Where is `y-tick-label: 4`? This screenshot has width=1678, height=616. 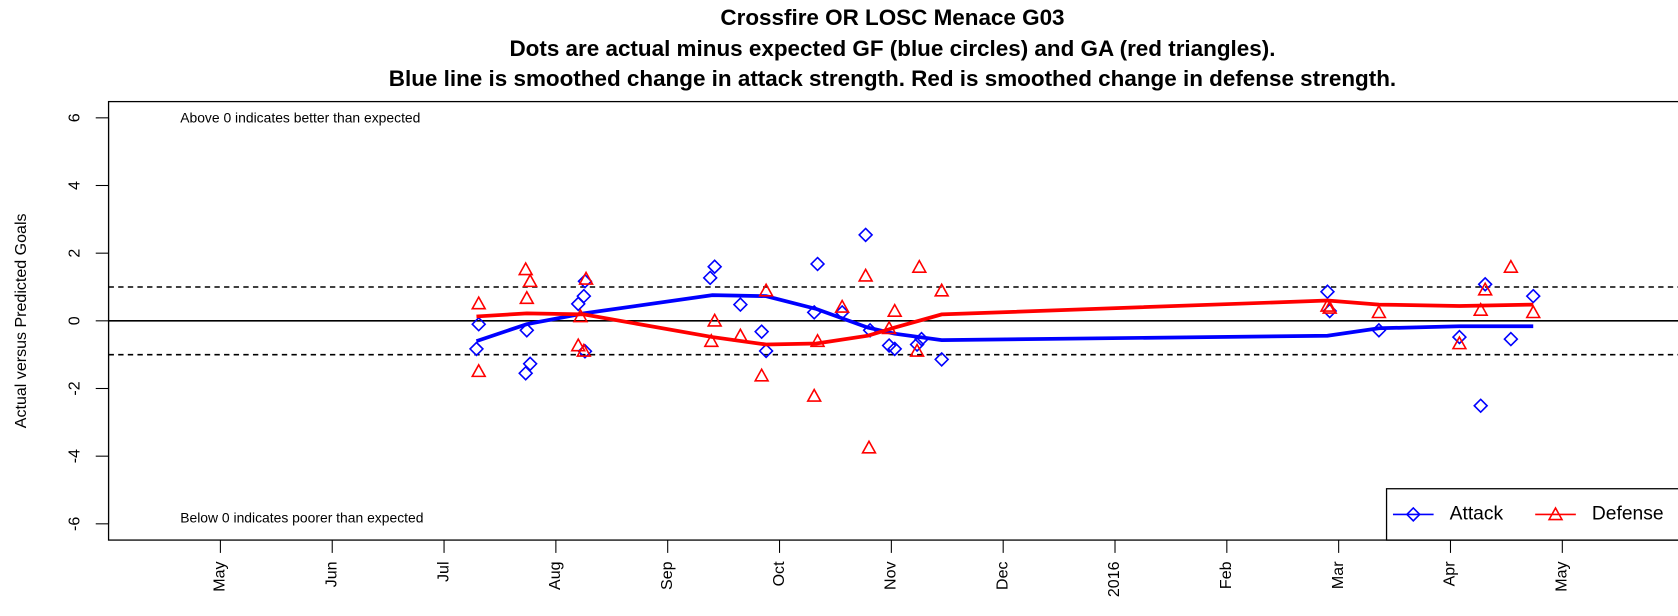 y-tick-label: 4 is located at coordinates (75, 185).